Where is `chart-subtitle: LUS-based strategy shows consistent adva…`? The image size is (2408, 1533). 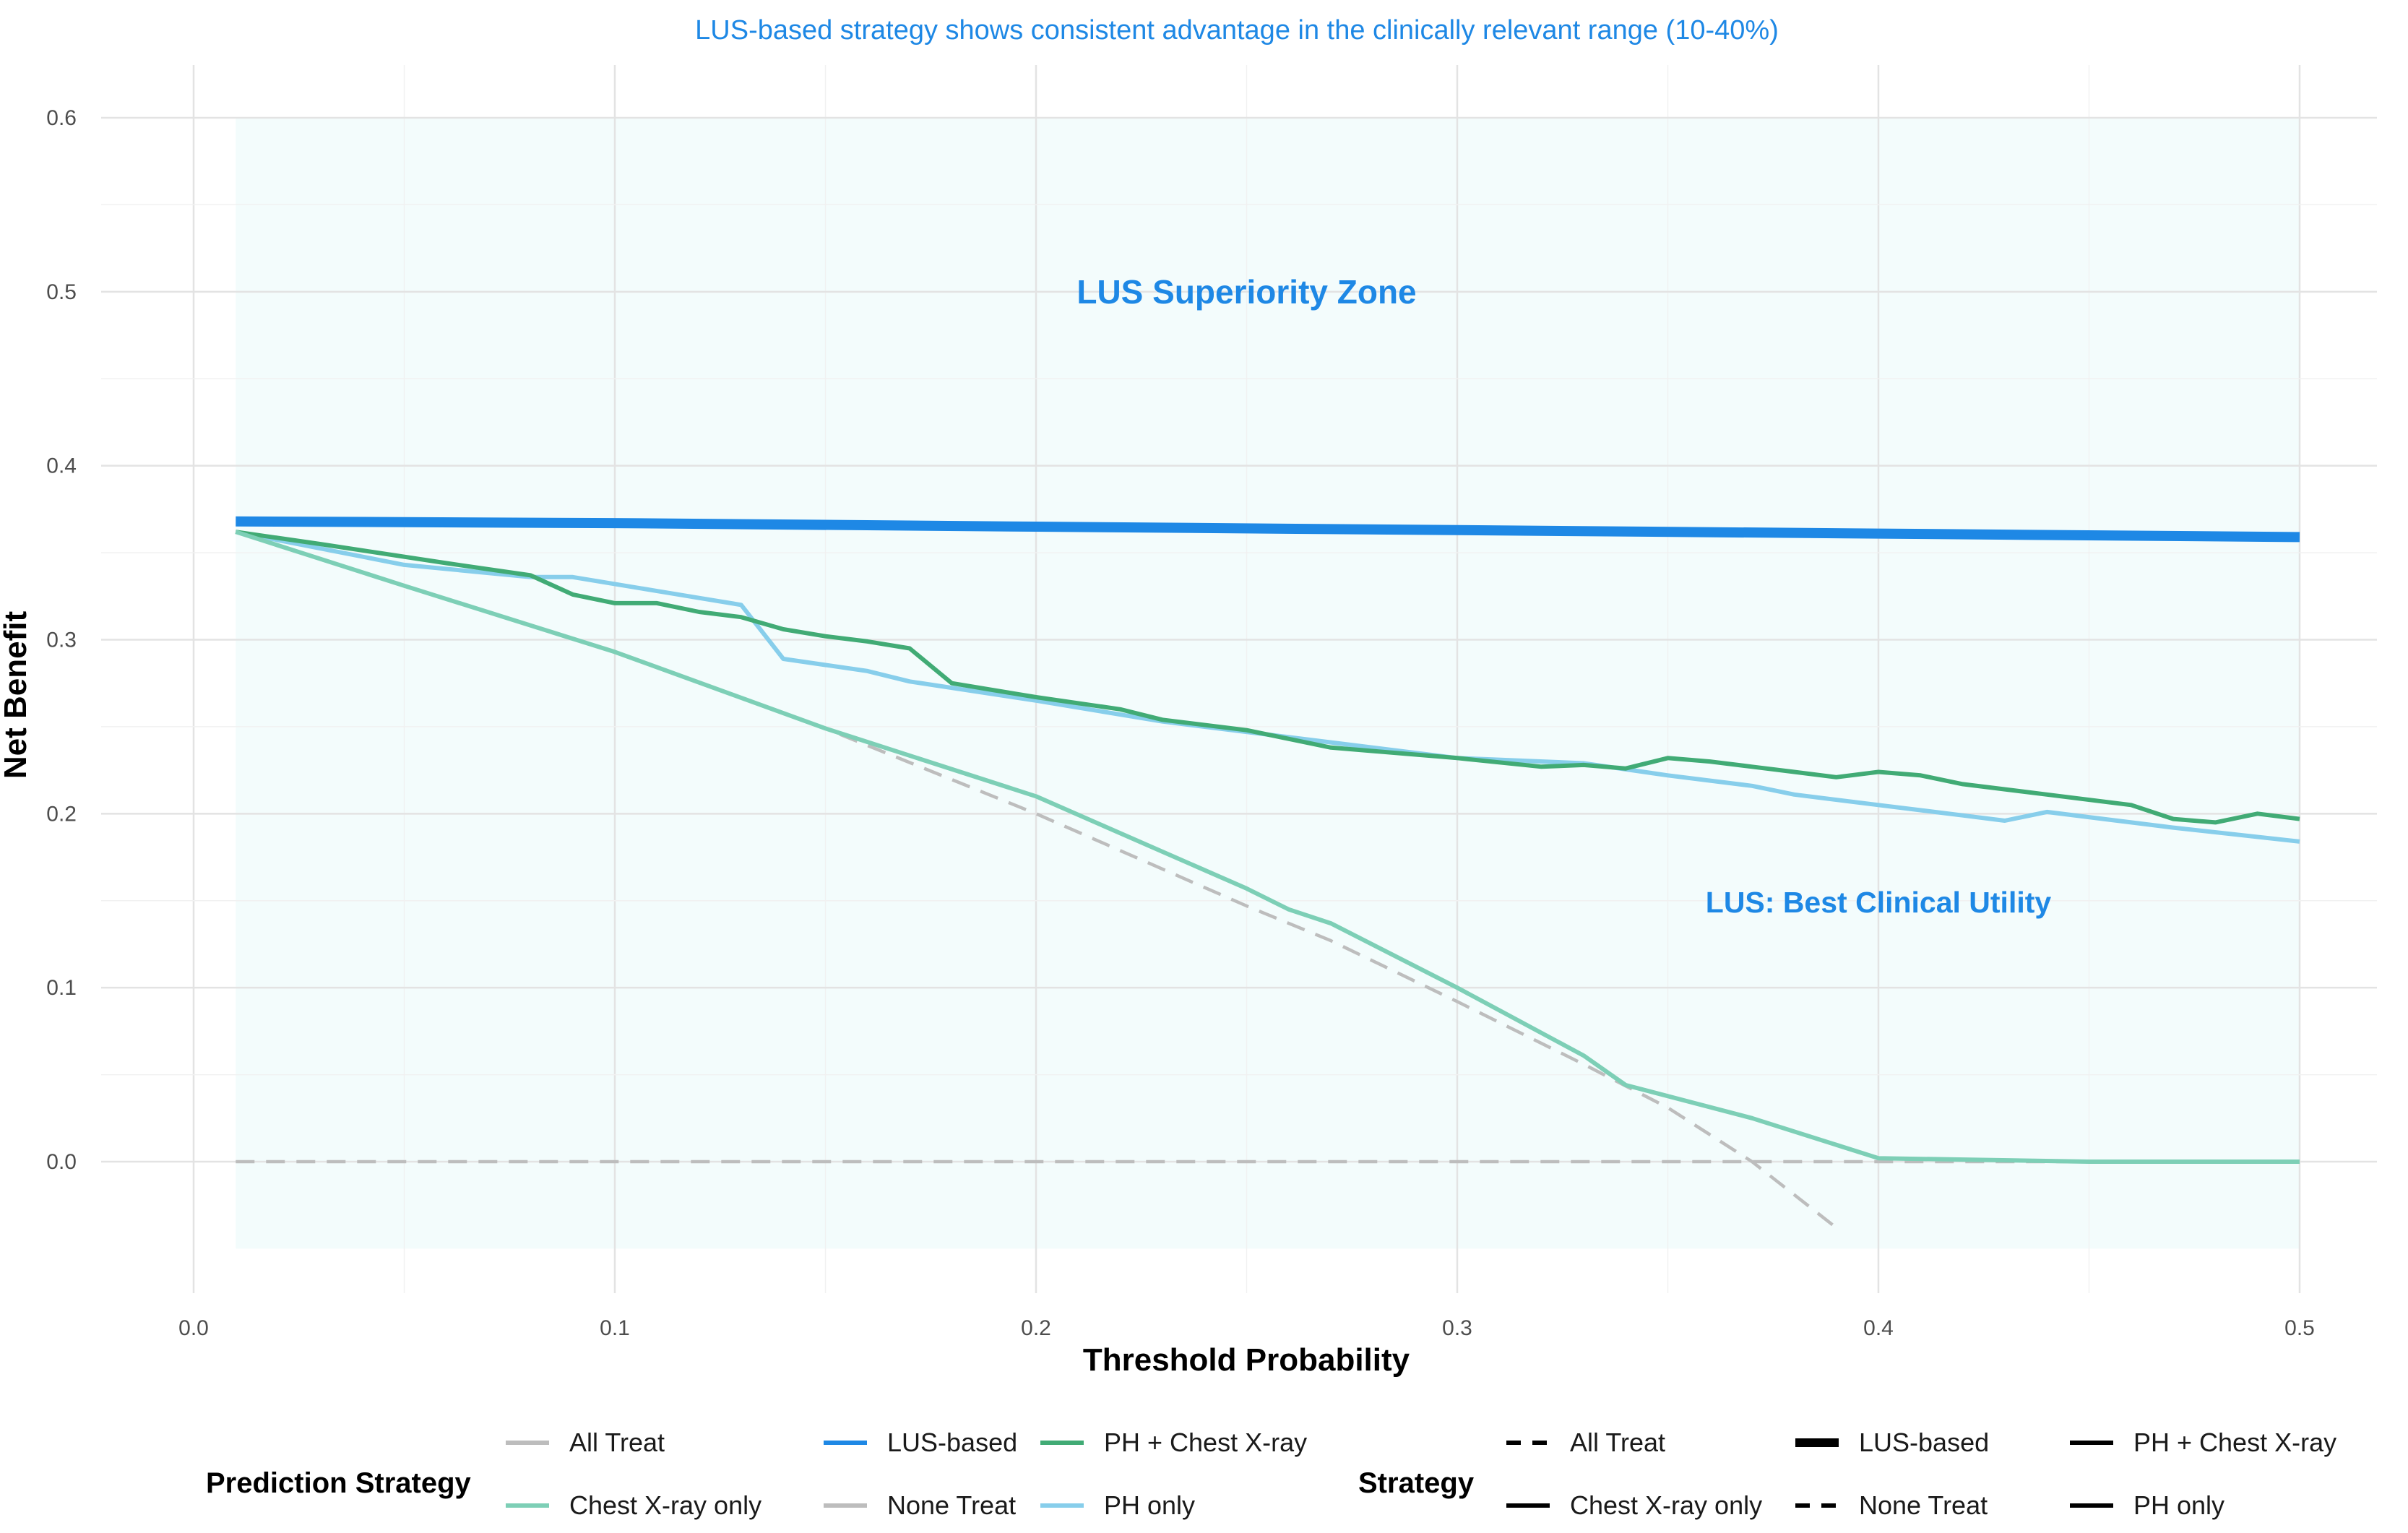
chart-subtitle: LUS-based strategy shows consistent adva… is located at coordinates (1237, 31).